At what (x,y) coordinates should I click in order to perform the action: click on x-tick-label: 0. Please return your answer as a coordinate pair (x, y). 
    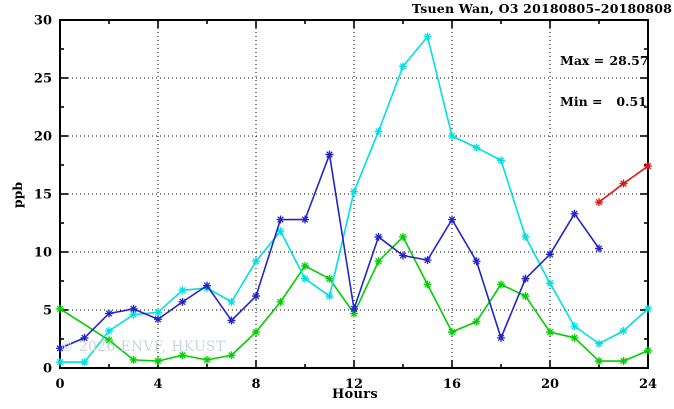
    Looking at the image, I should click on (59, 384).